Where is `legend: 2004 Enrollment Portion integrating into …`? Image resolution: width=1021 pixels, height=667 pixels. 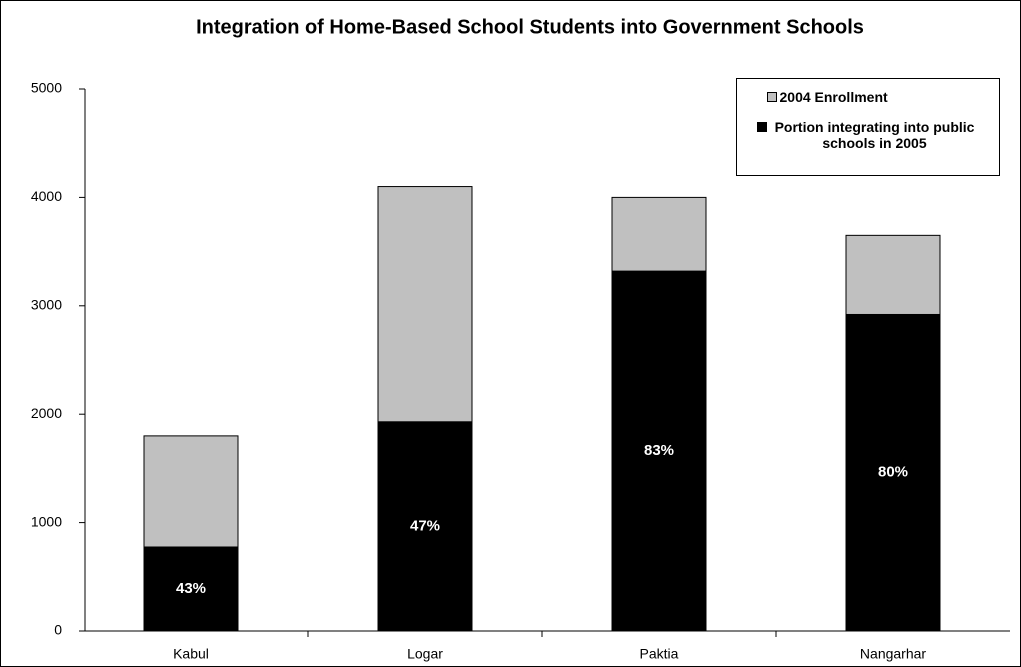
legend: 2004 Enrollment Portion integrating into … is located at coordinates (868, 127).